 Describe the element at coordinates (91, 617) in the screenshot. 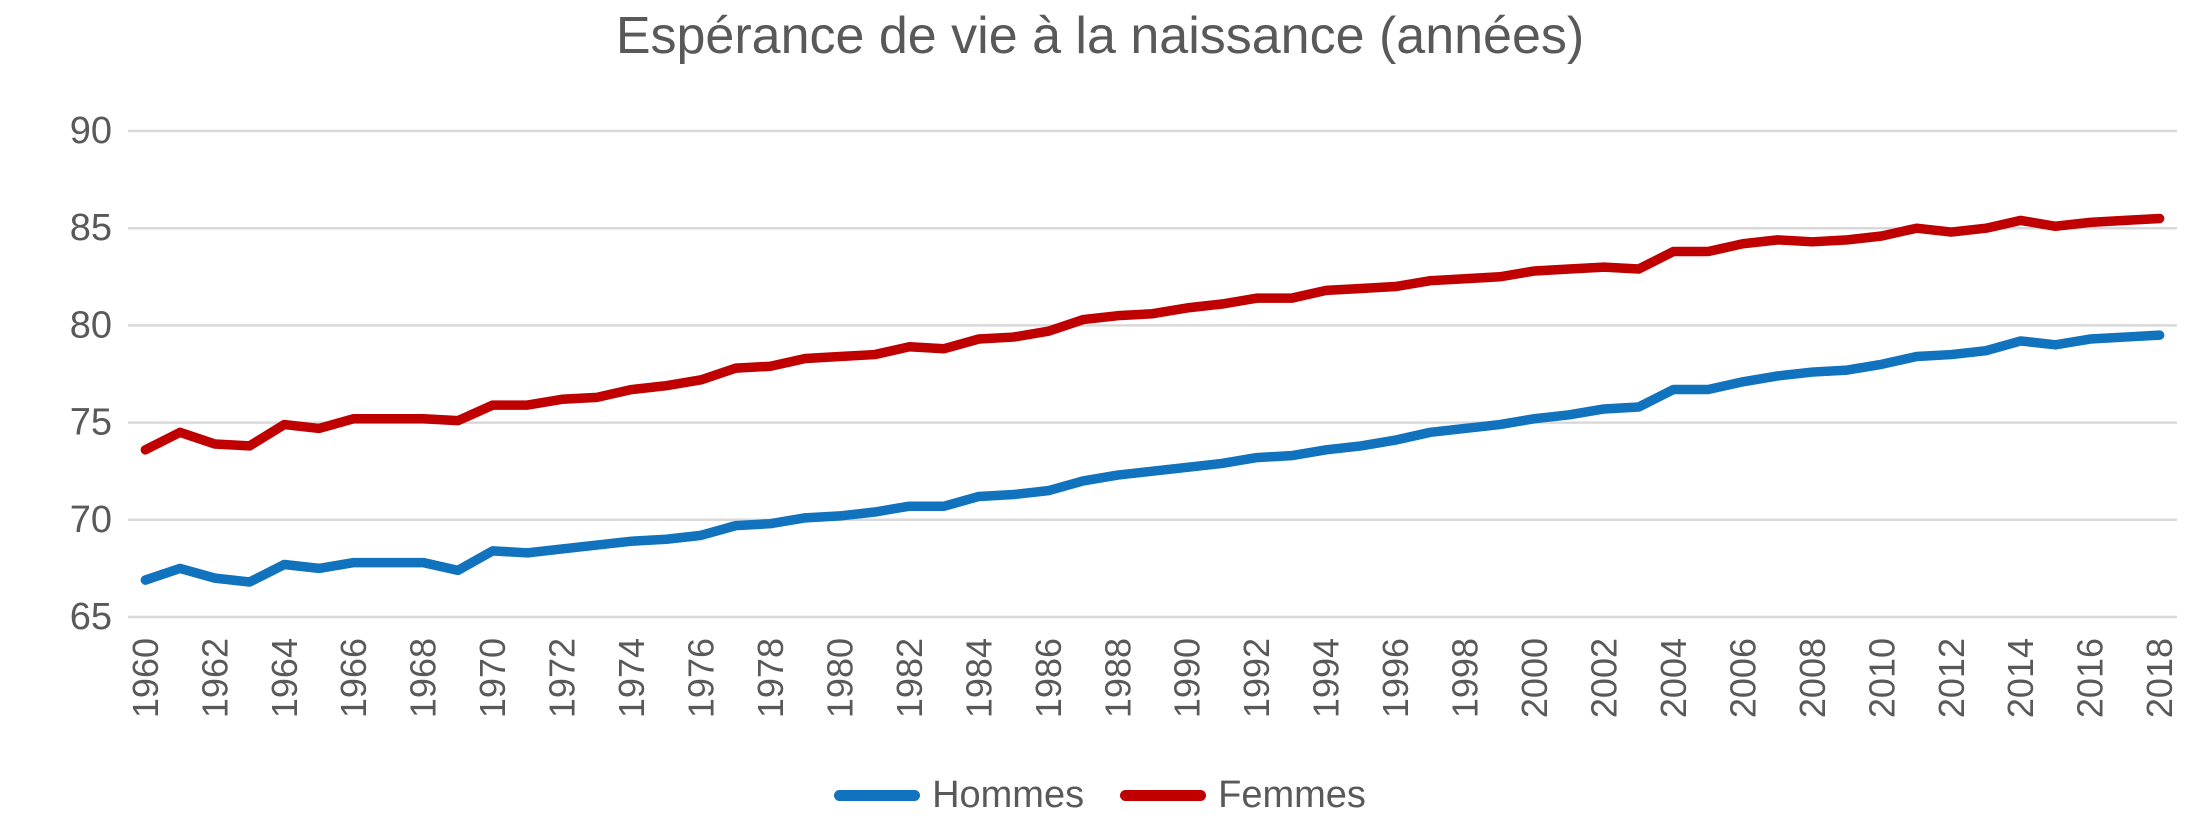

I see `y-tick-label-65: 65` at that location.